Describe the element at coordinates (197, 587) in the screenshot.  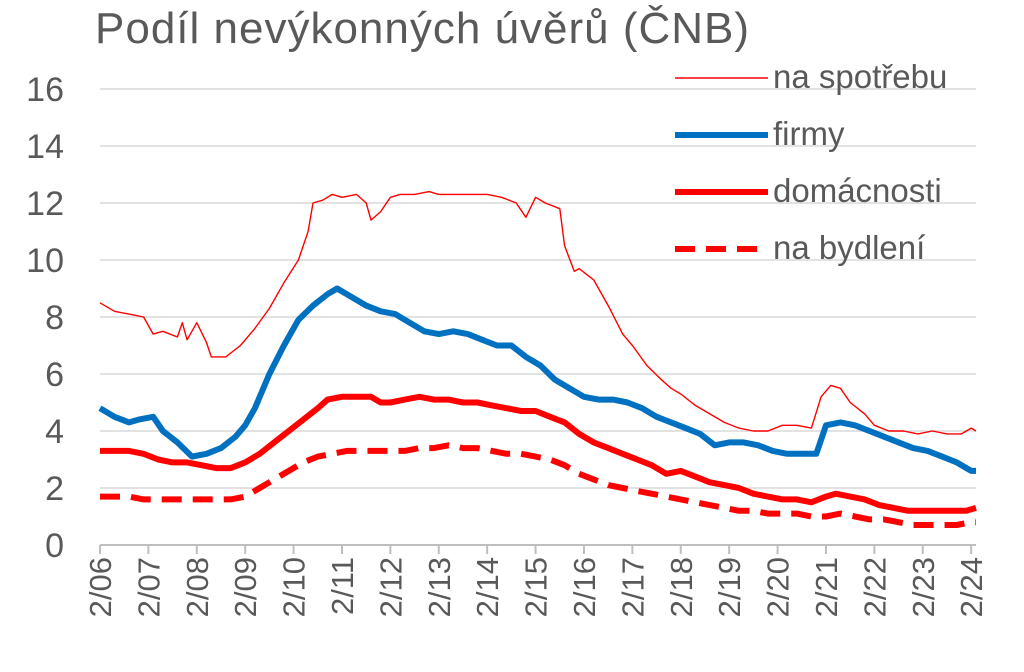
I see `x-tick-label: 2/08` at that location.